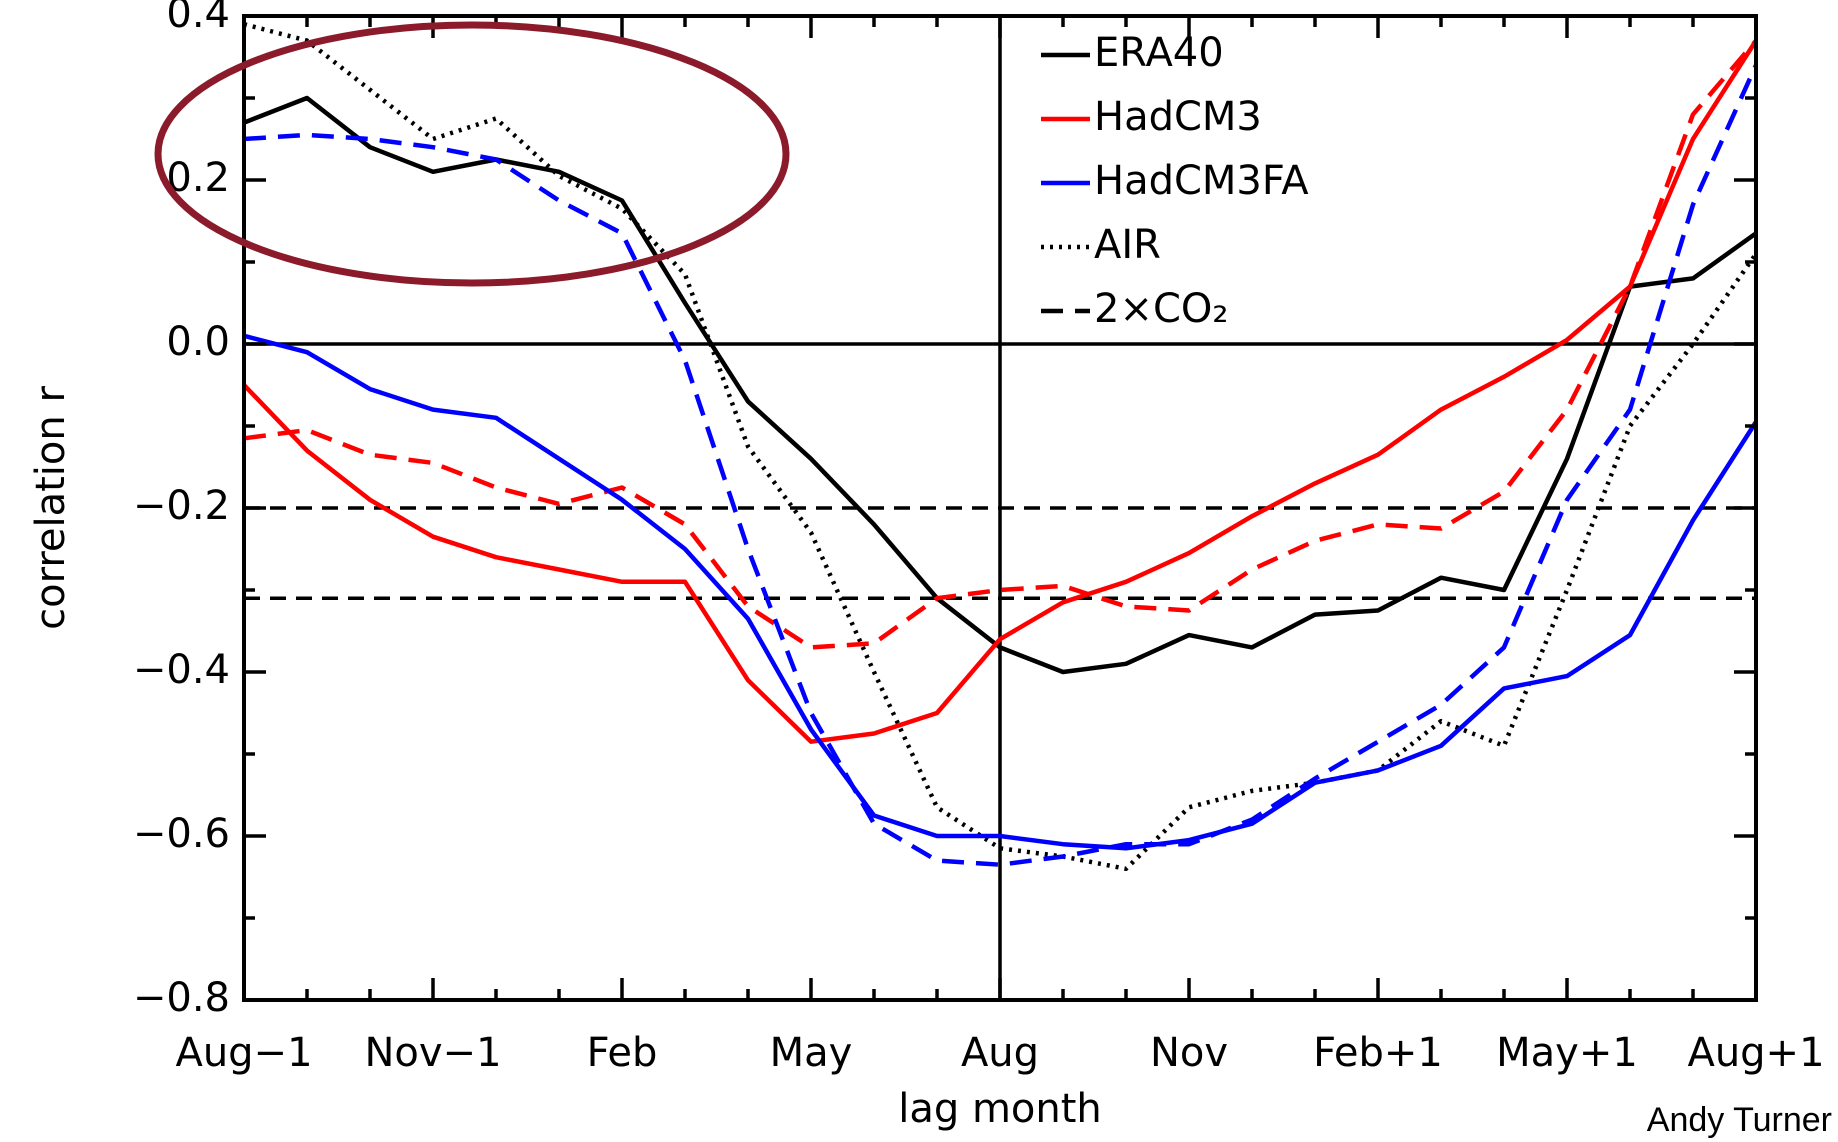 This screenshot has width=1838, height=1142. Describe the element at coordinates (181, 834) in the screenshot. I see `y-tick-label: −0.6` at that location.